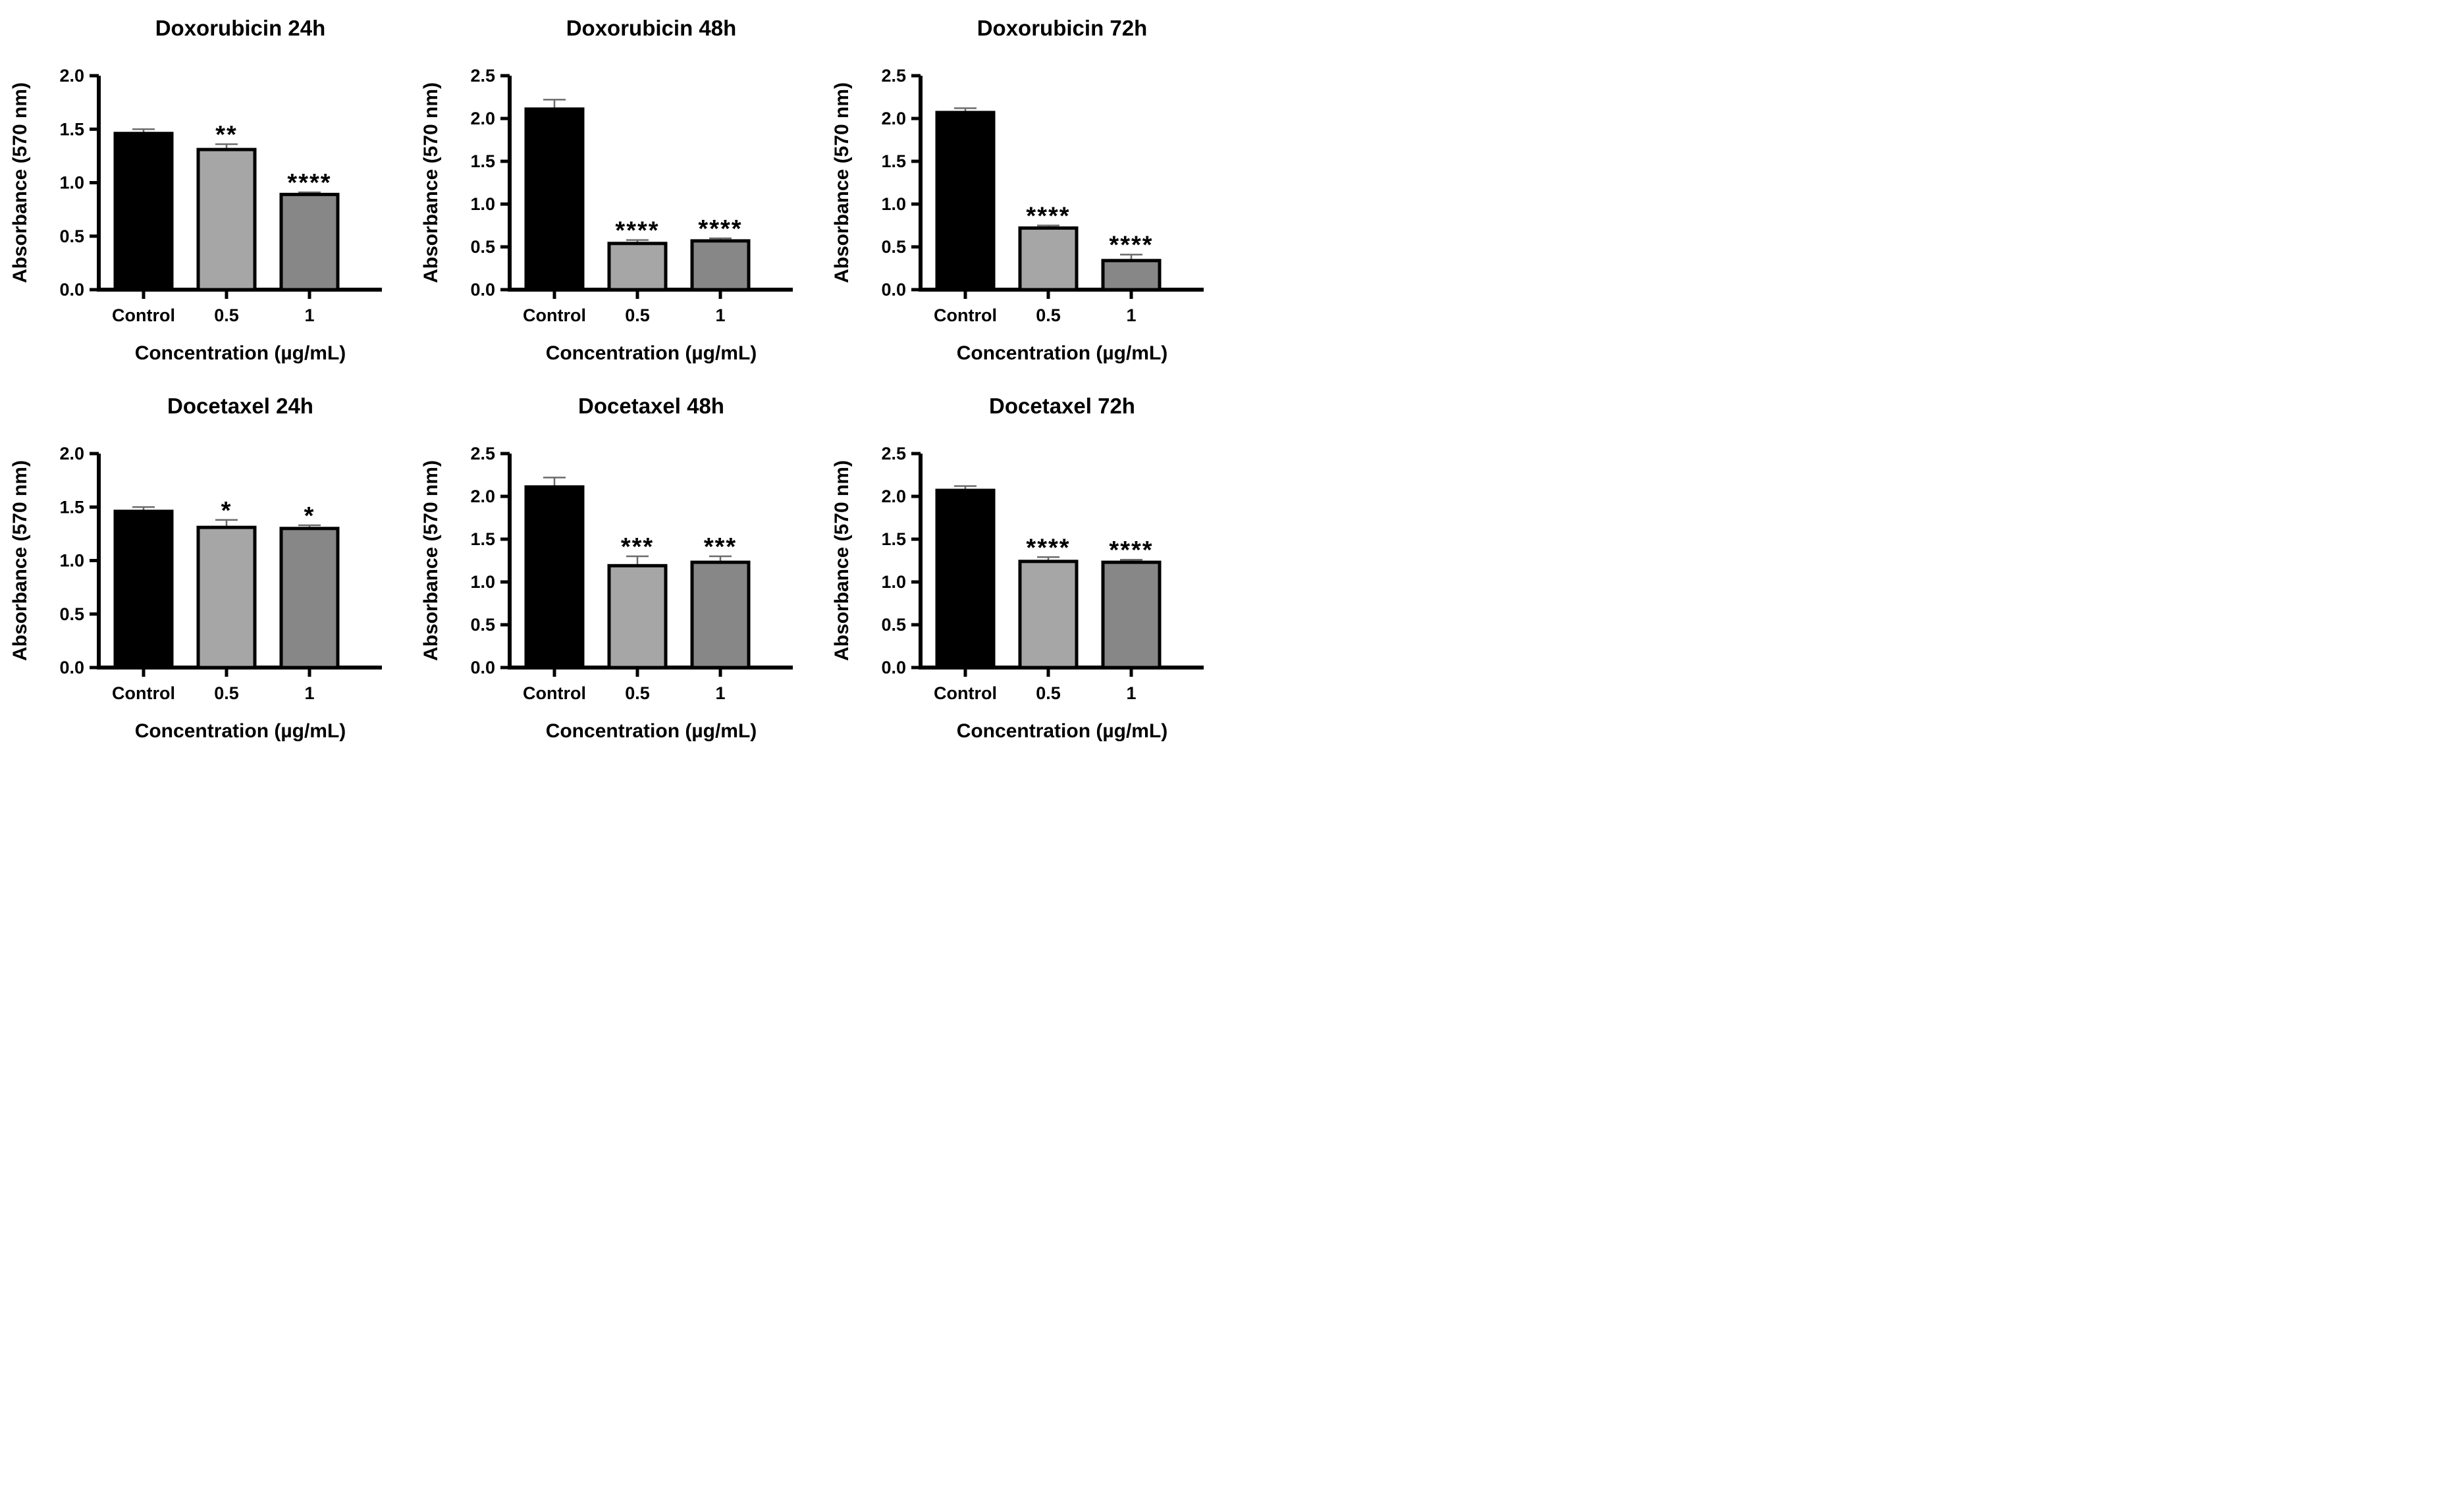  I want to click on significance-stars: **, so click(226, 135).